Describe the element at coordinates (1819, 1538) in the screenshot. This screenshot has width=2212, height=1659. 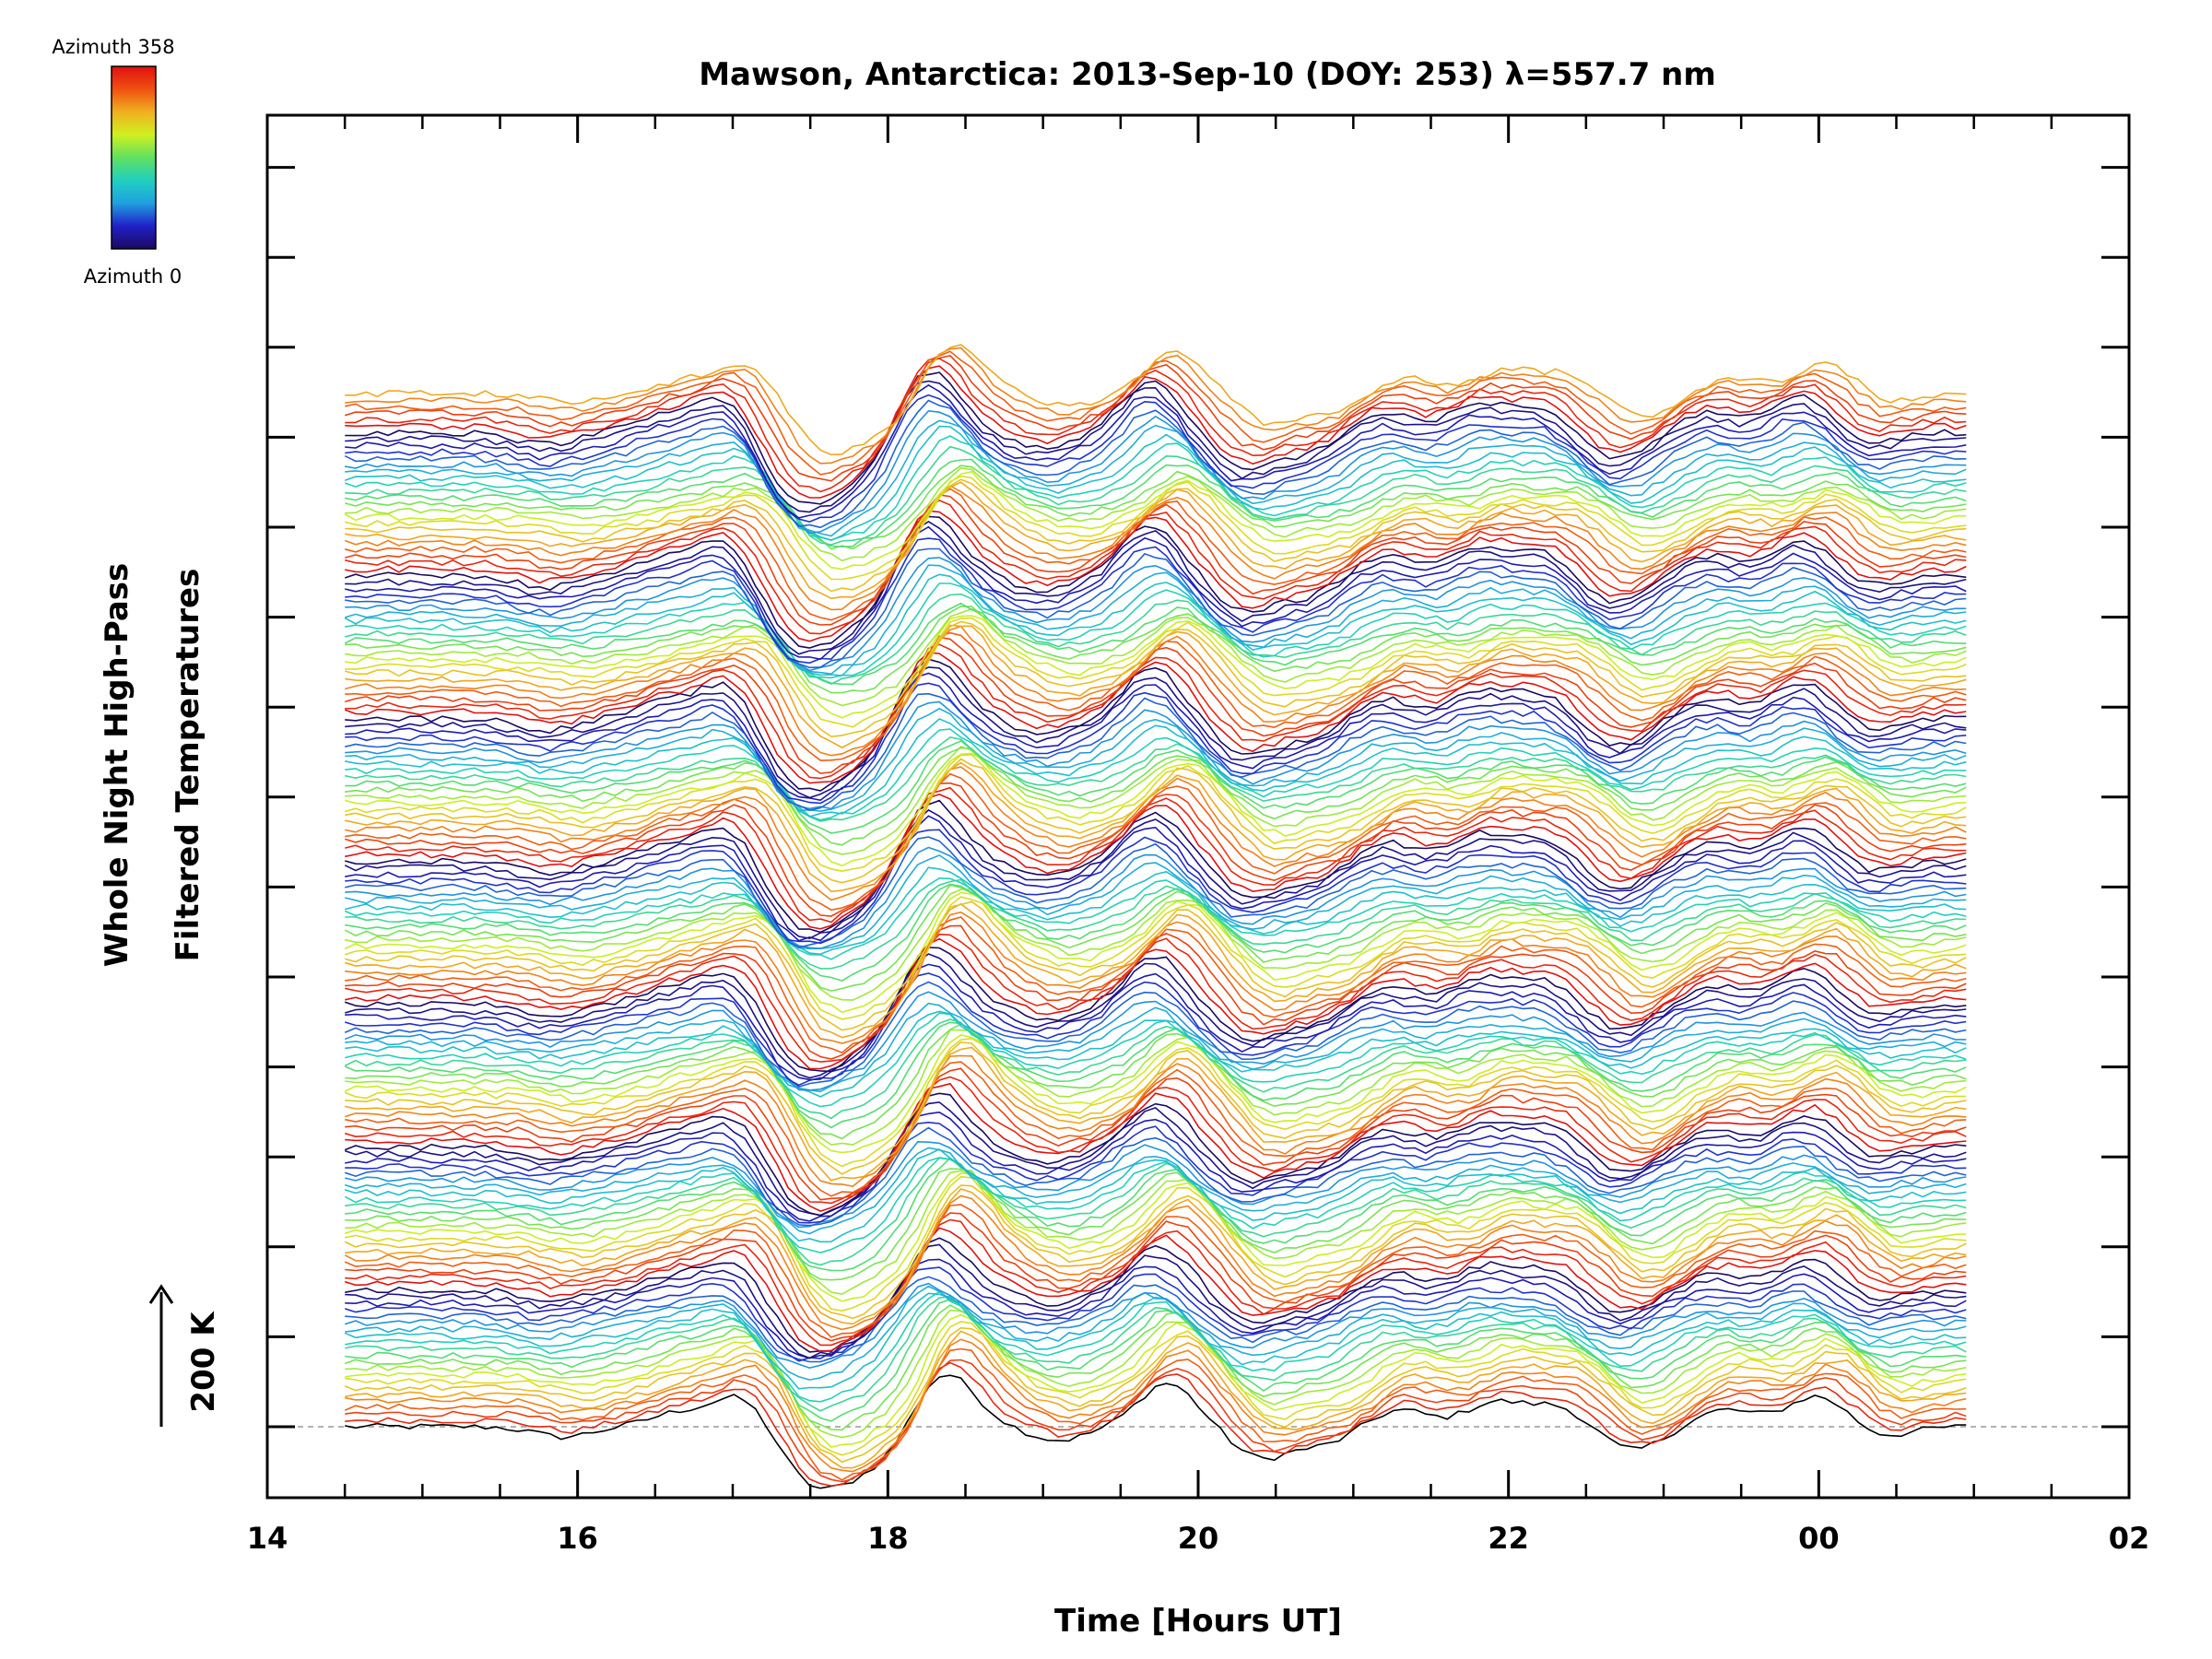
I see `x-tick-label: 00` at that location.